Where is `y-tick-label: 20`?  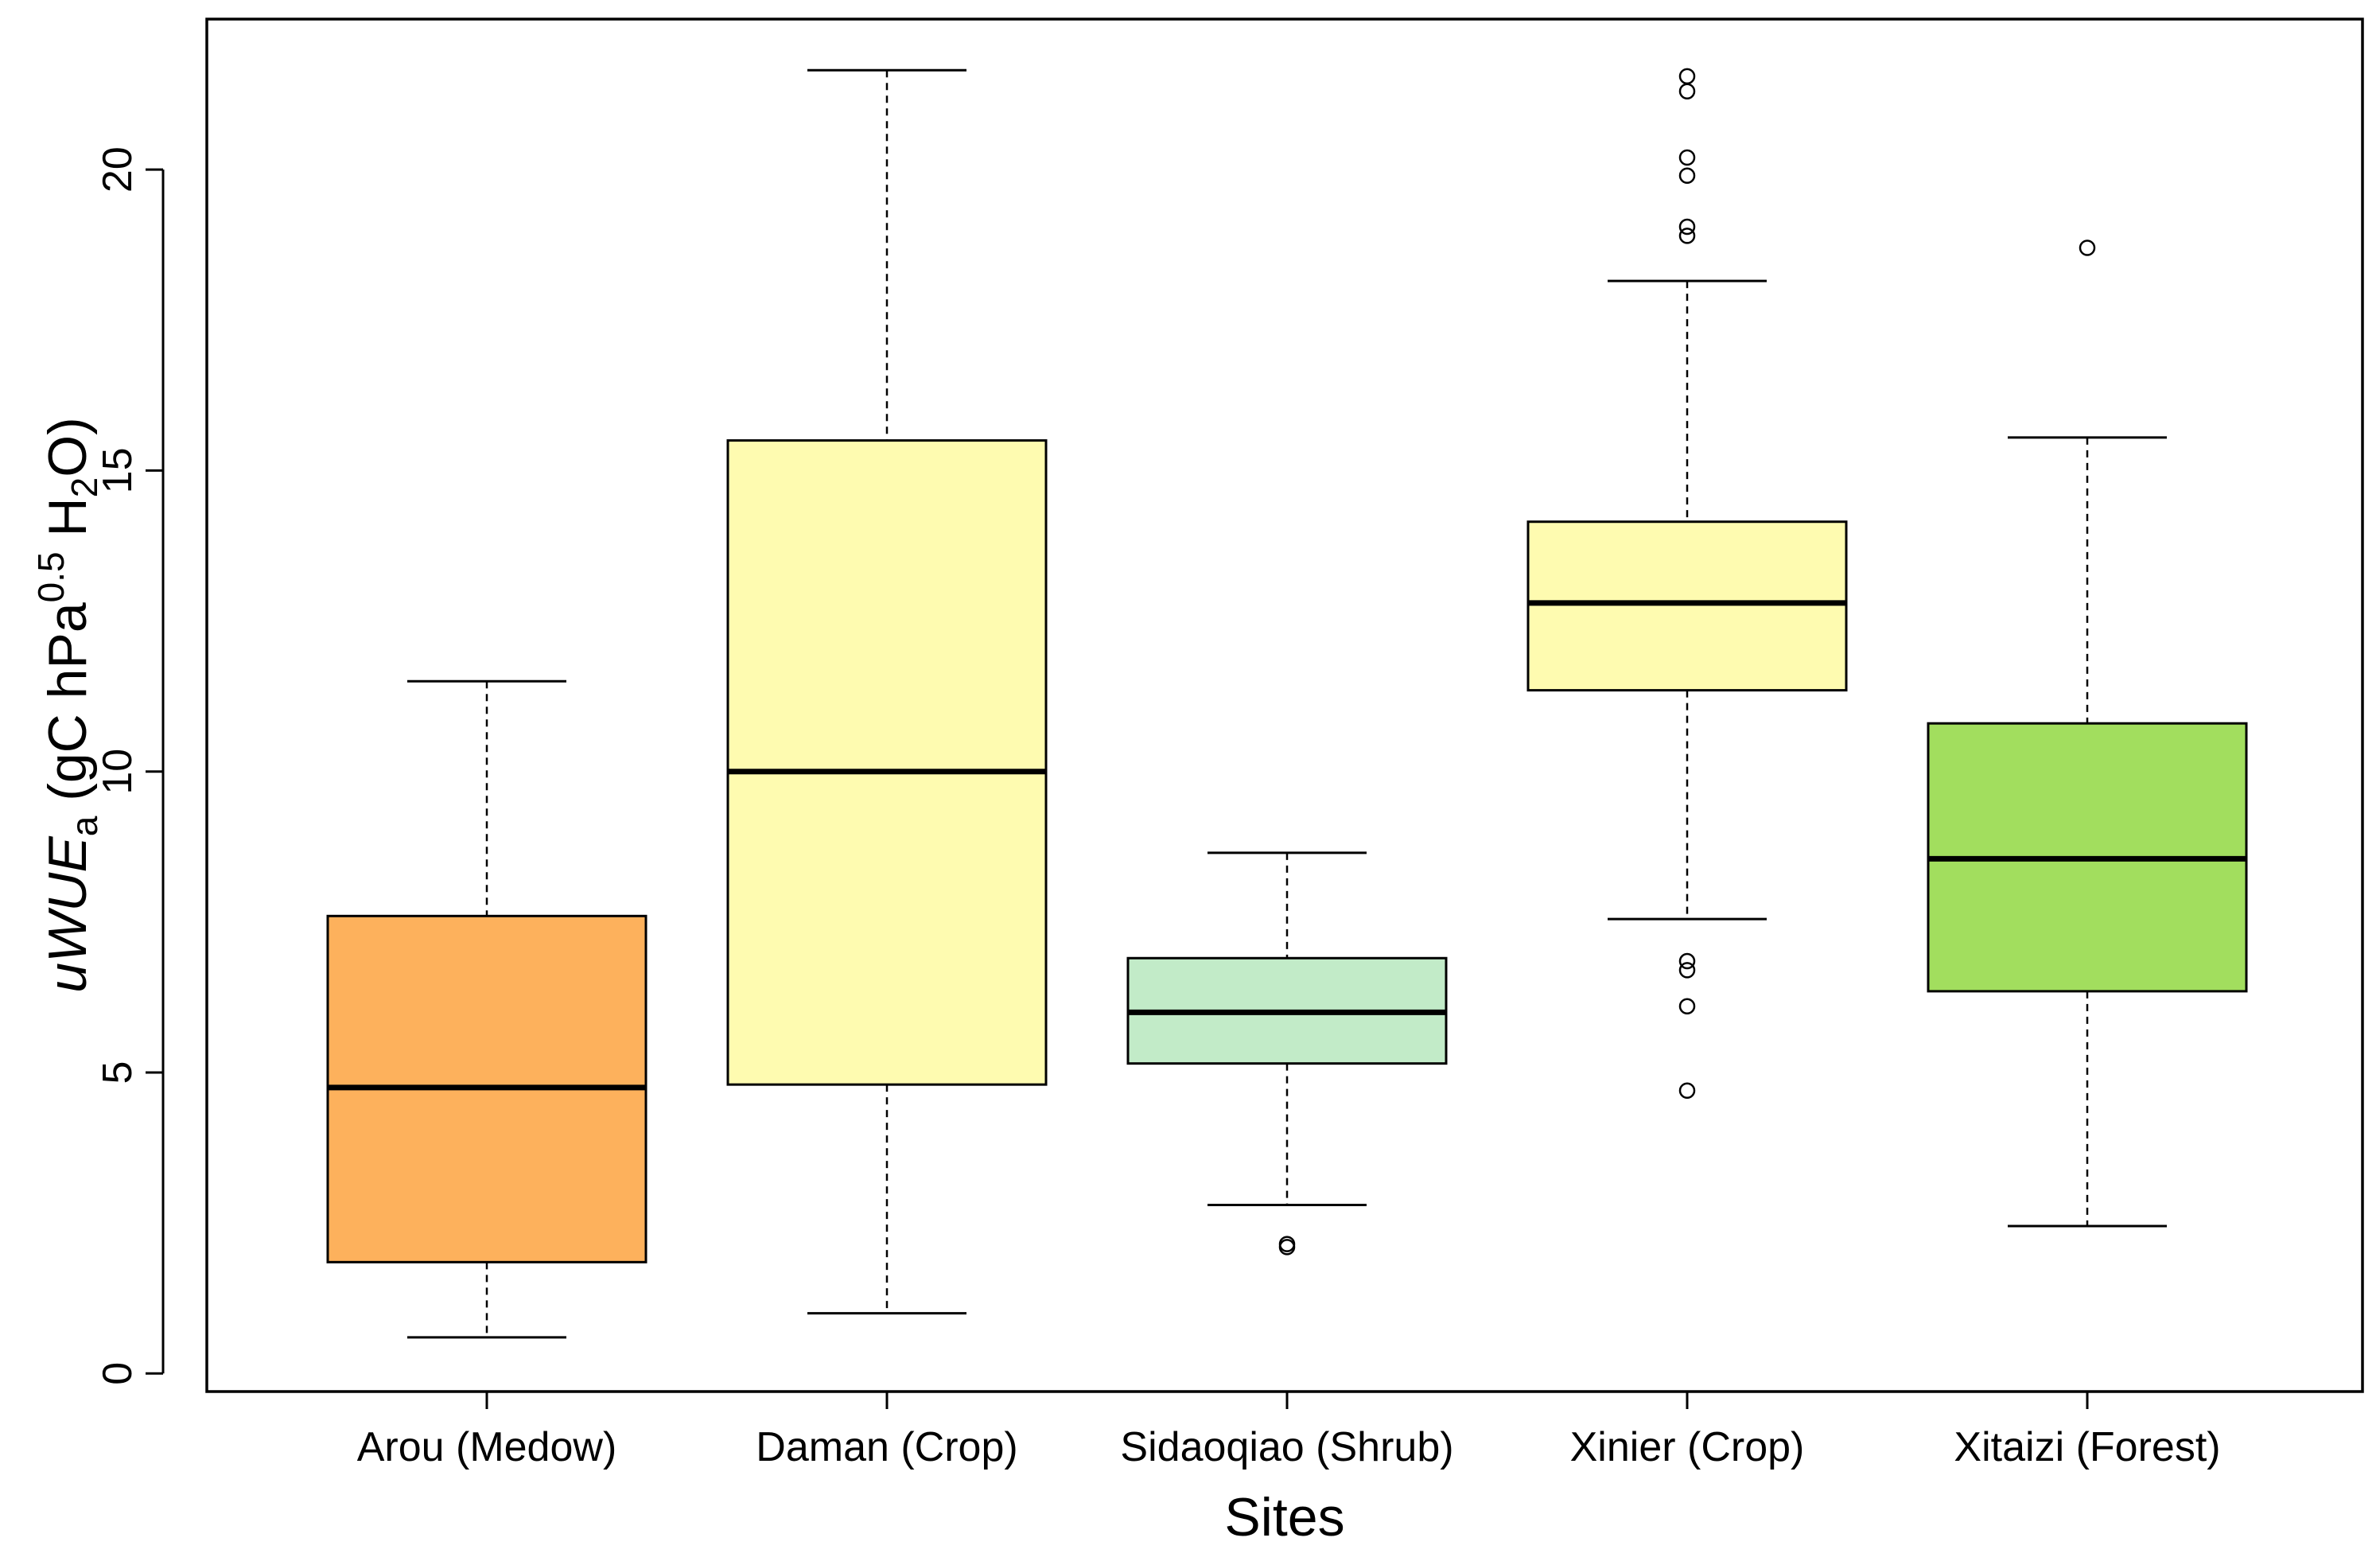 y-tick-label: 20 is located at coordinates (118, 170).